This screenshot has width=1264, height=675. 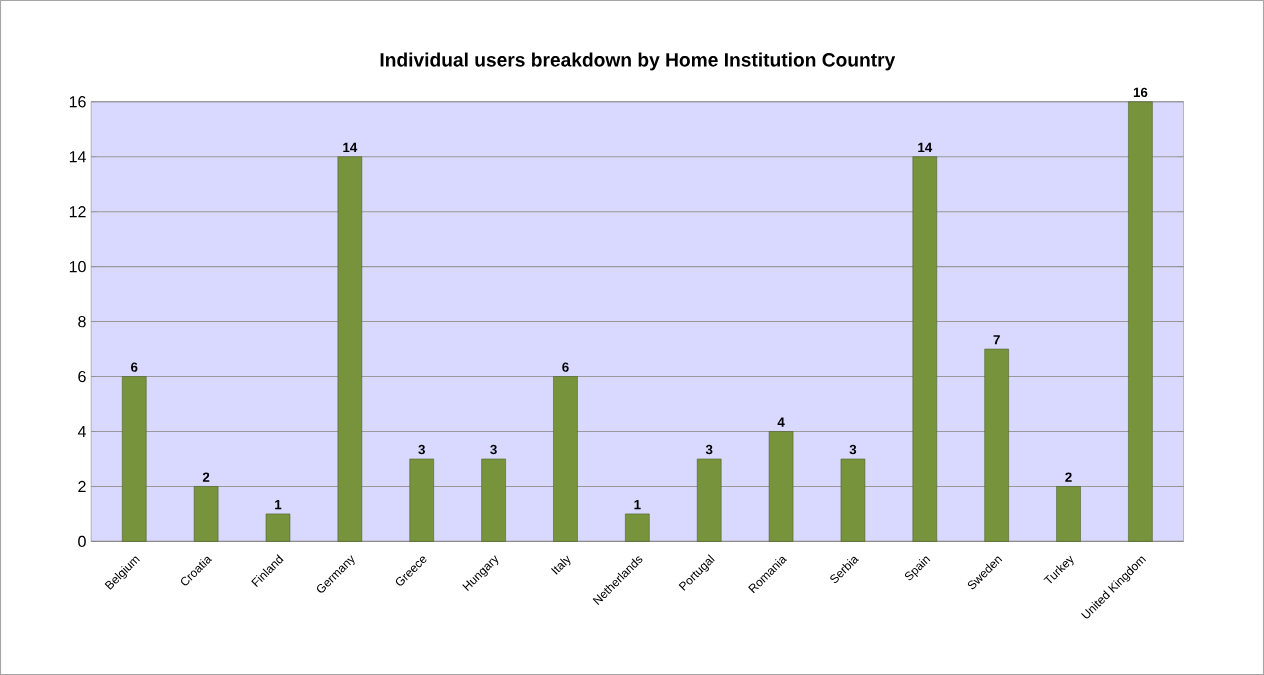 I want to click on y-tick-label: 4, so click(x=81, y=431).